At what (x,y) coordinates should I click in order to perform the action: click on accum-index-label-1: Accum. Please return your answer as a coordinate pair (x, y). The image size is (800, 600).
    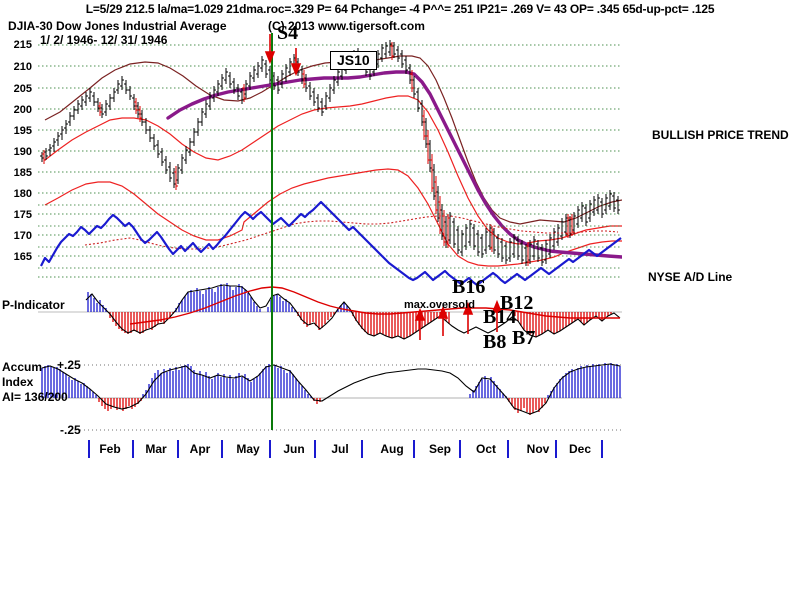
    Looking at the image, I should click on (22, 367).